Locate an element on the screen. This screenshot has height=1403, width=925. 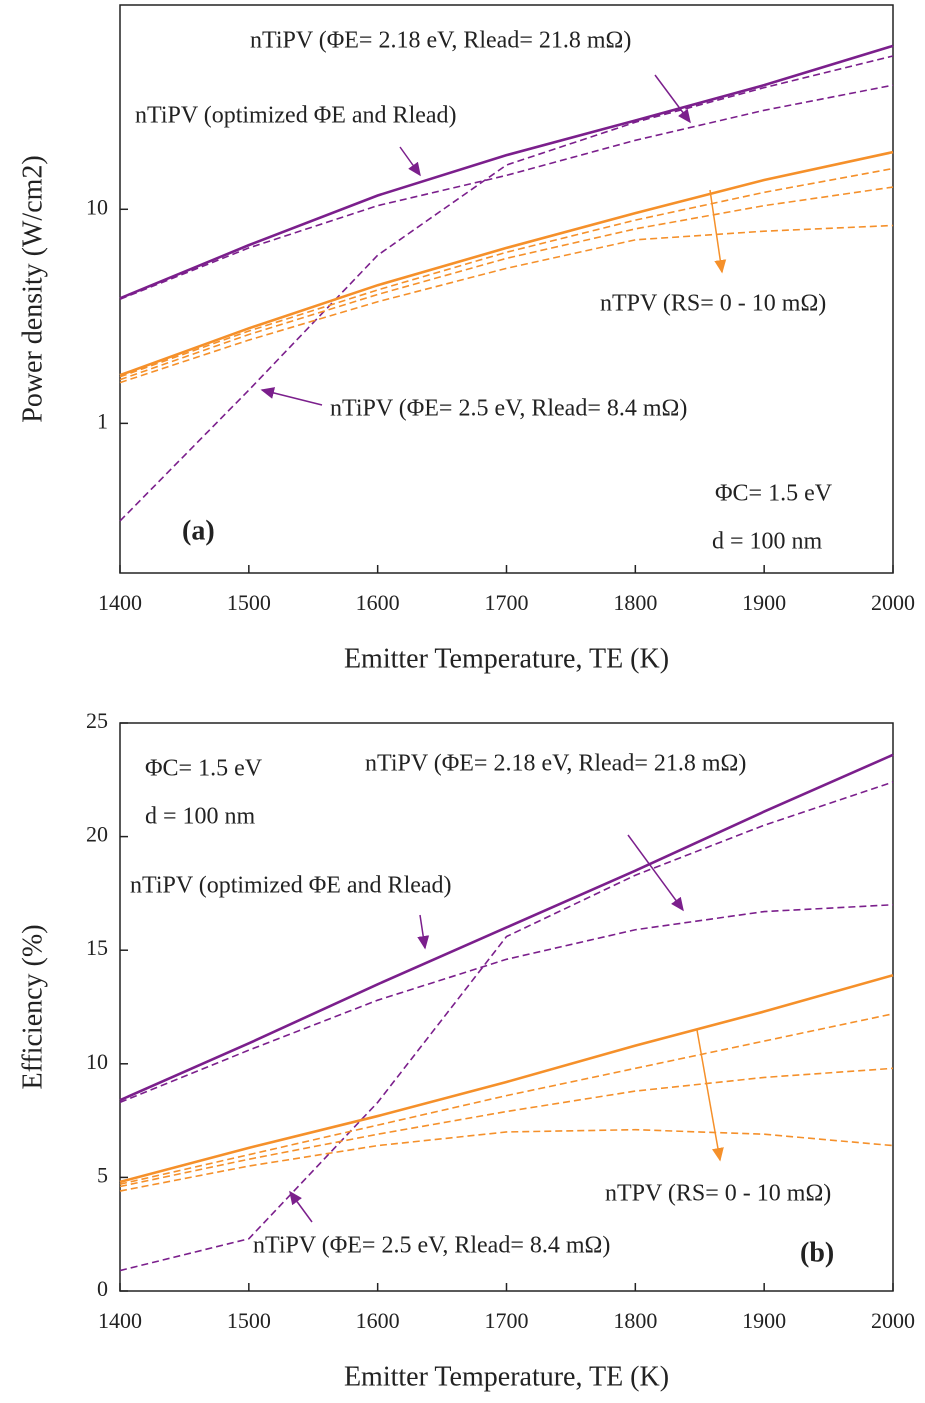
y-tick-label: 15 is located at coordinates (97, 947).